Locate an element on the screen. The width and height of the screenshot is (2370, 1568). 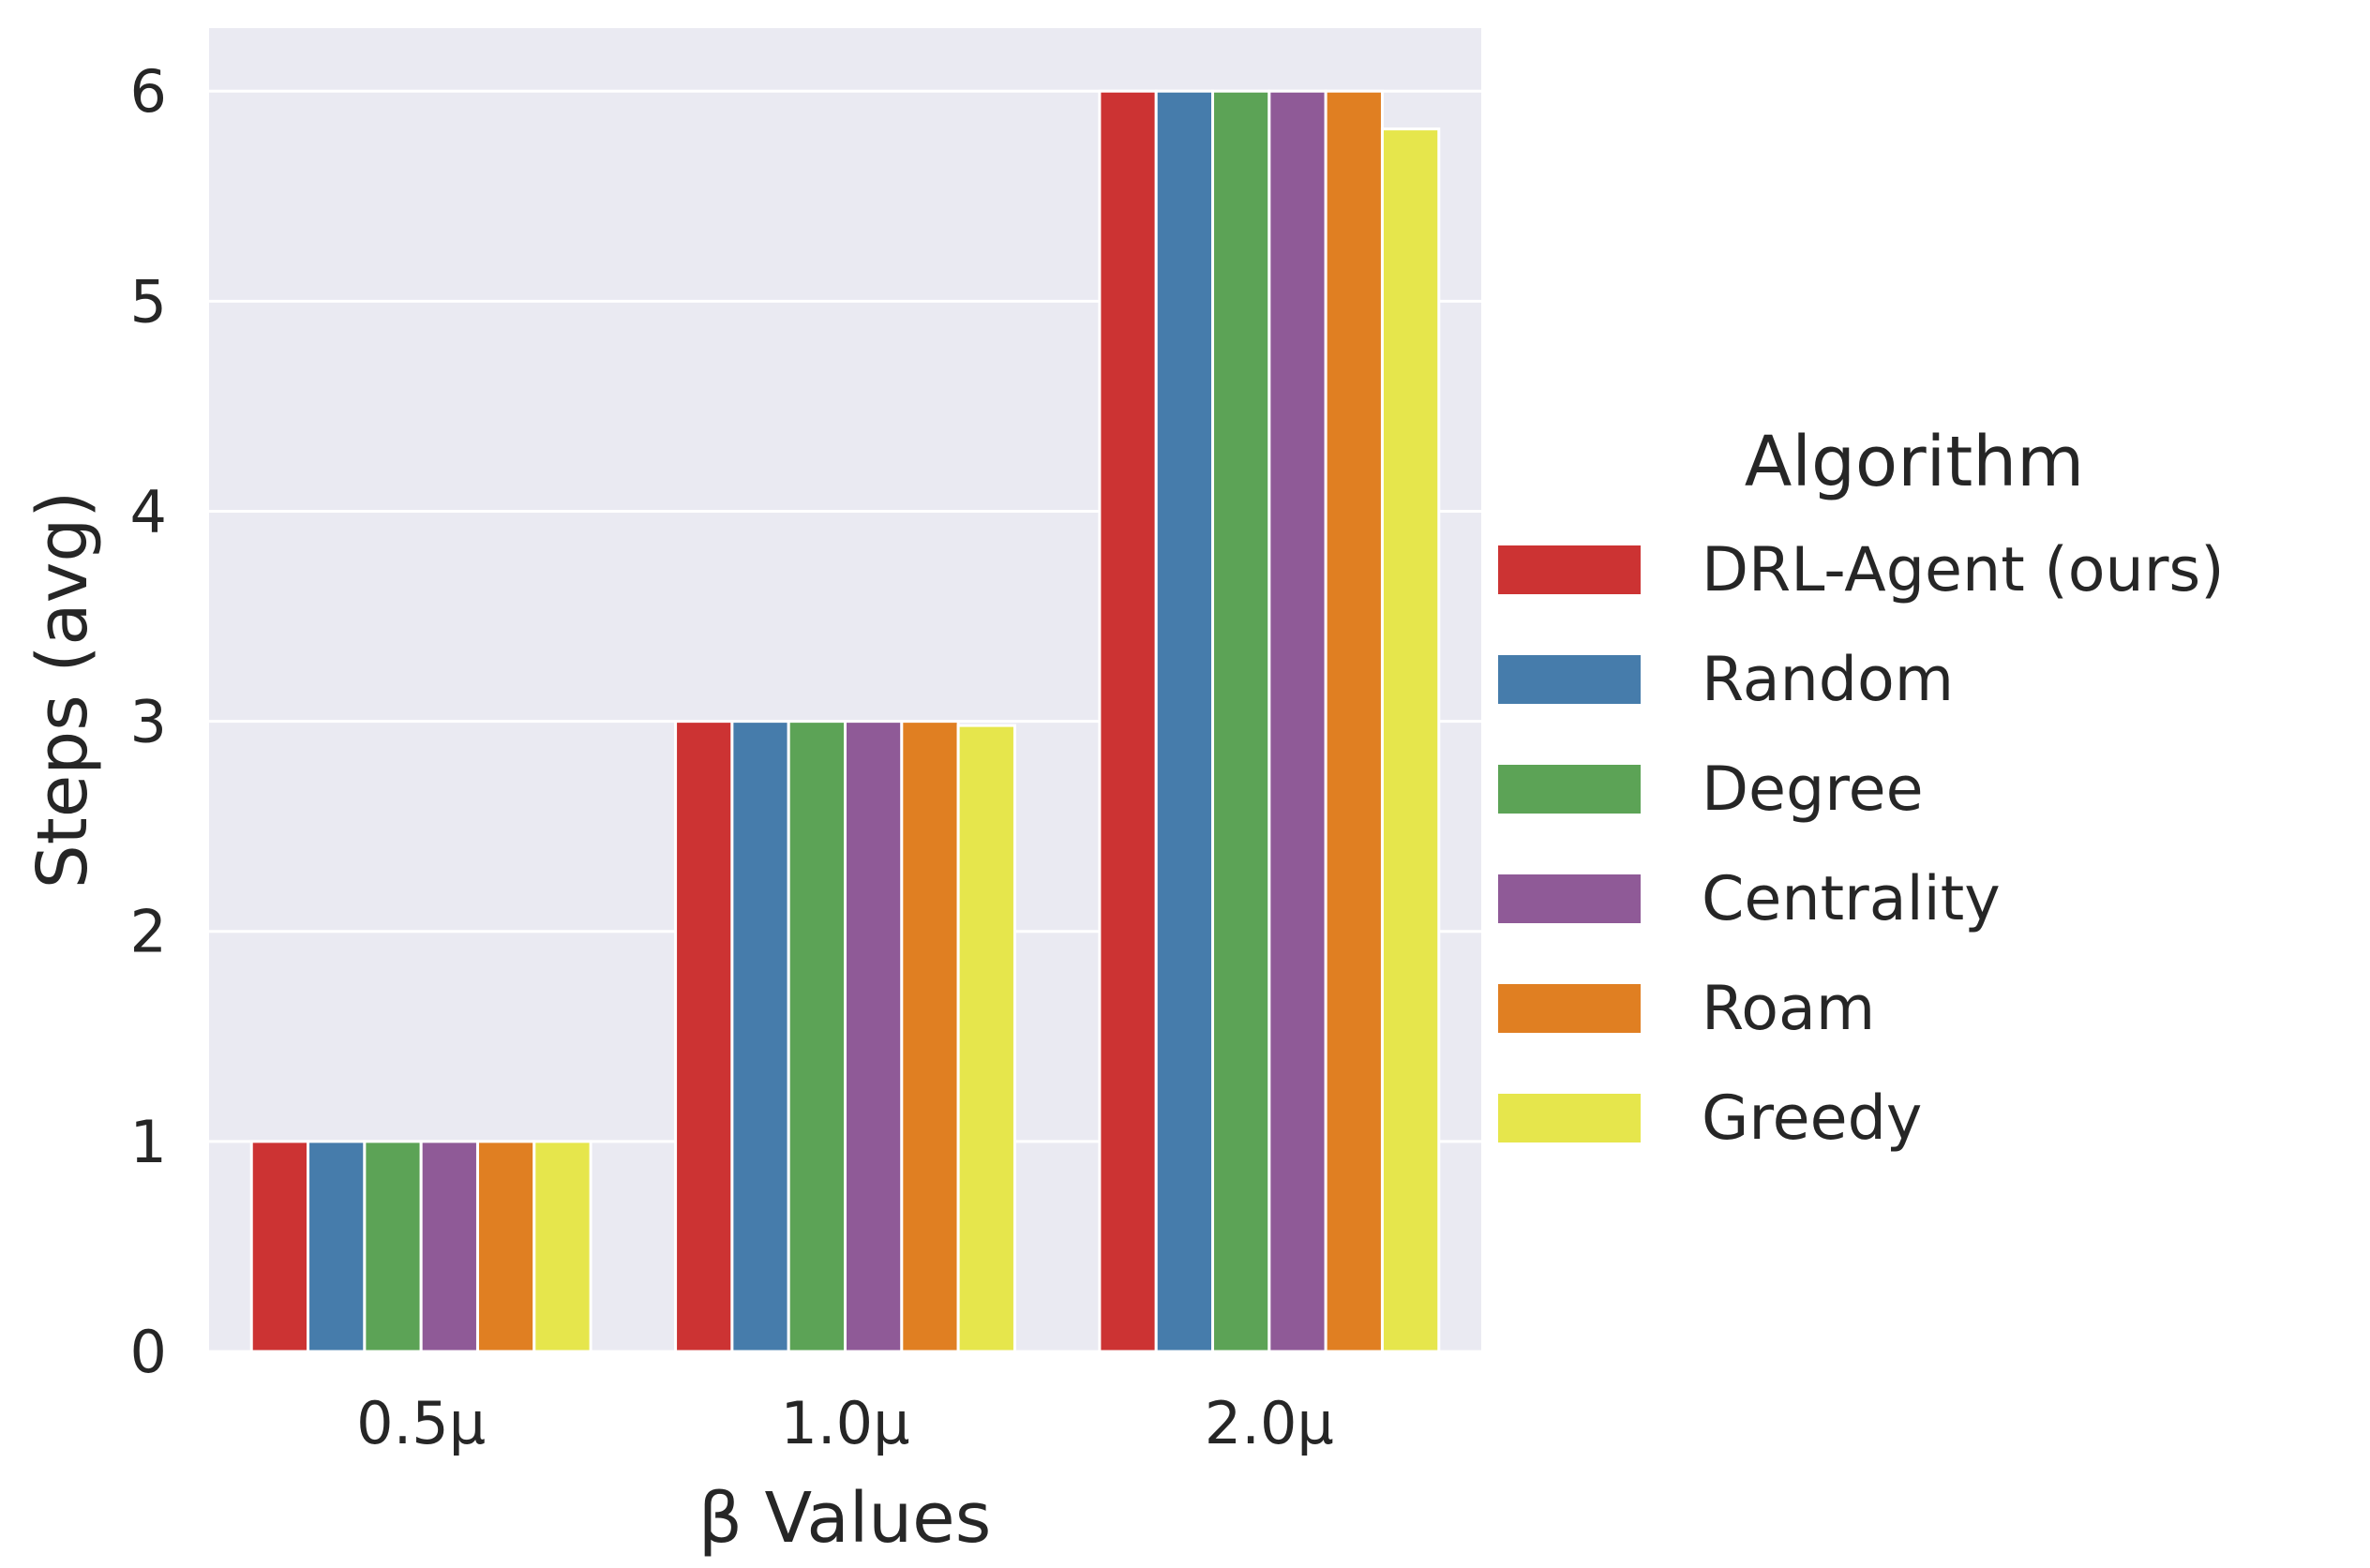
x-tick-label: 1.0μ is located at coordinates (844, 1423).